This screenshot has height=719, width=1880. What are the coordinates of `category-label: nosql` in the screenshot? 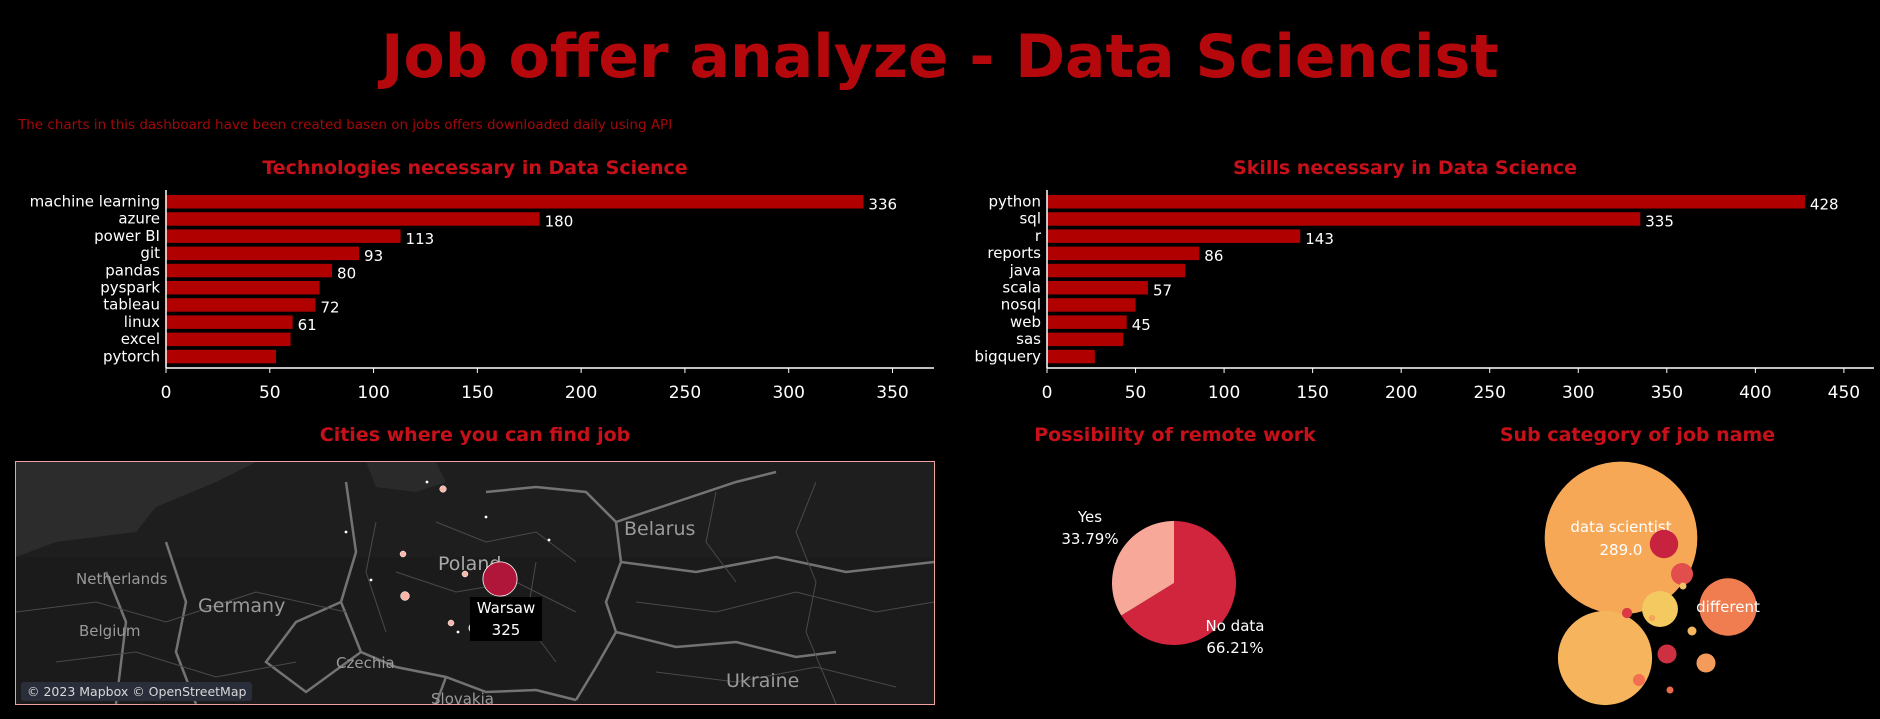 It's located at (1021, 305).